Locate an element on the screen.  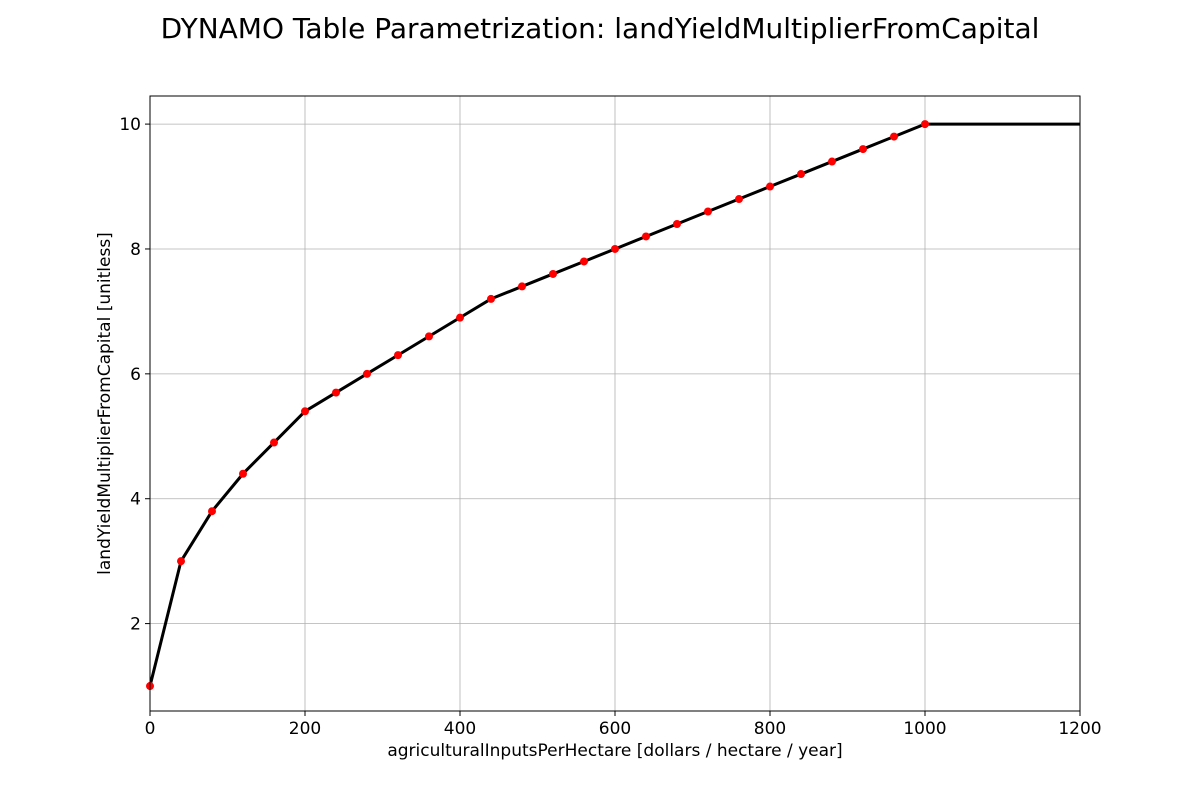
y-tick-label: 6 is located at coordinates (135, 375).